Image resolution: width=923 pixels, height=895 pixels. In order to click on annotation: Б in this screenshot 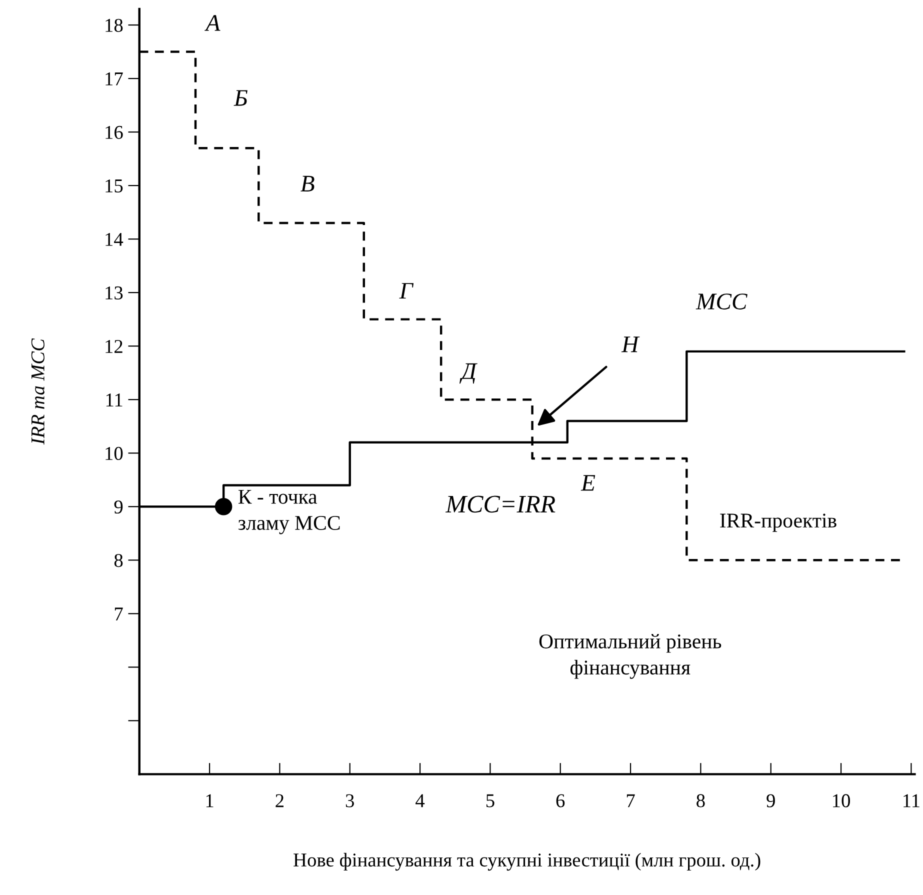, I will do `click(241, 98)`.